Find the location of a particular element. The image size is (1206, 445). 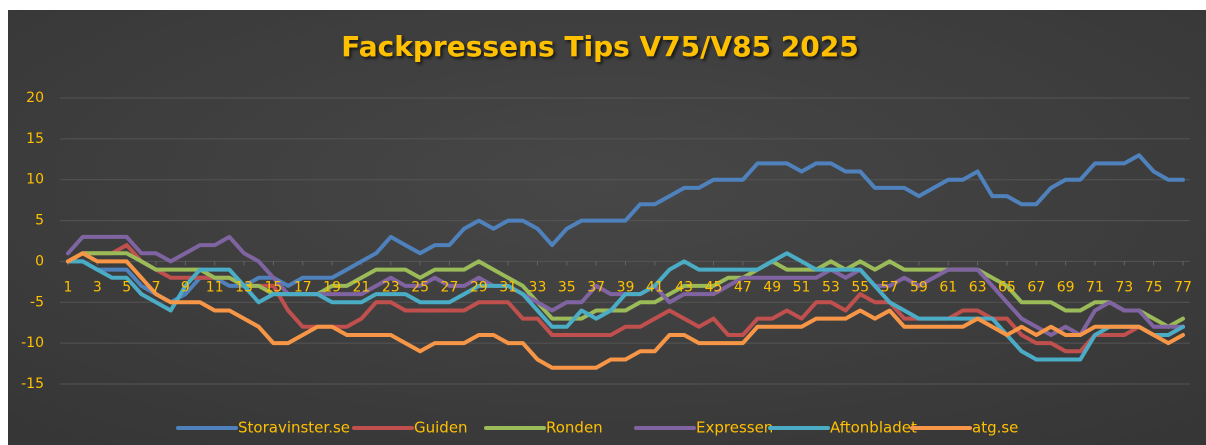

x-tick-label: 59 is located at coordinates (919, 287).